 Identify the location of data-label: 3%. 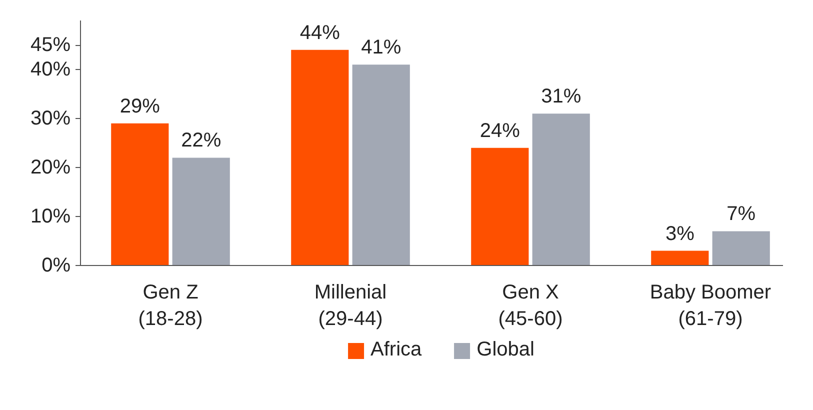
(680, 233).